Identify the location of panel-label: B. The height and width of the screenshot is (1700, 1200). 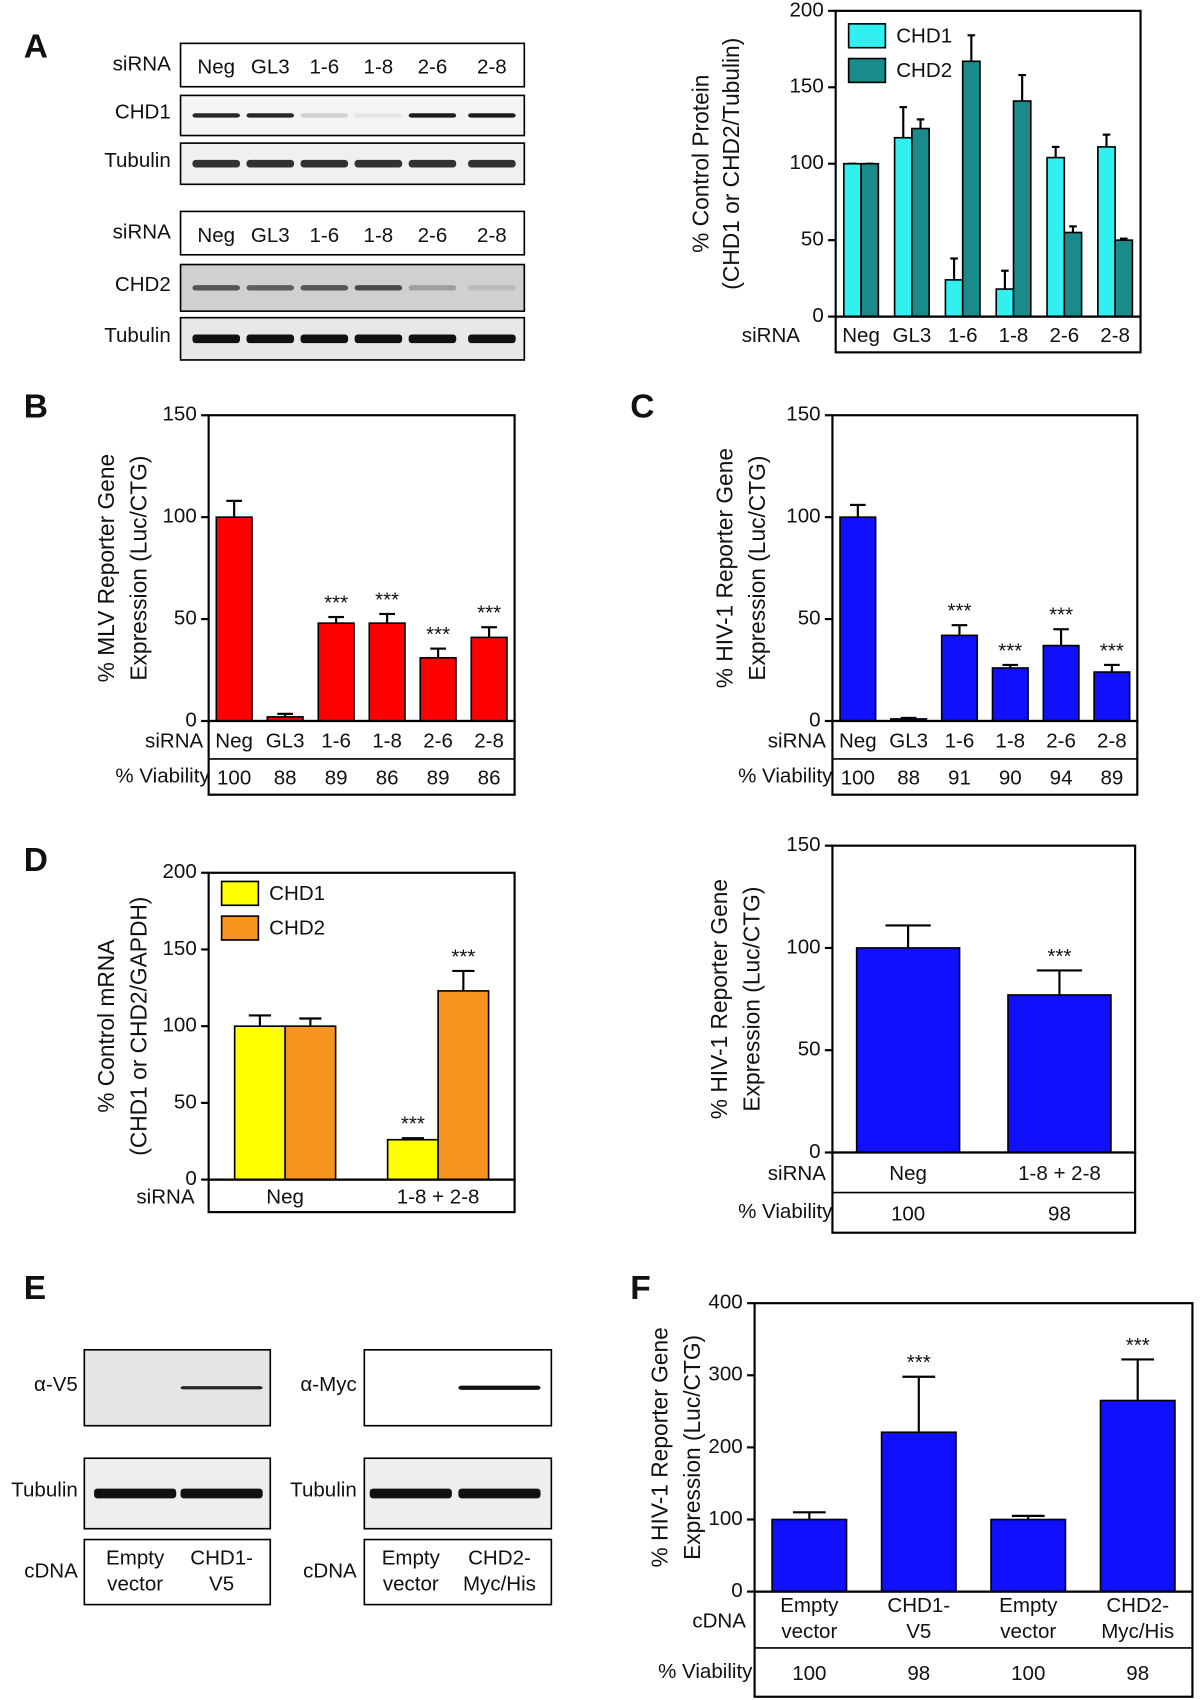
(36, 407).